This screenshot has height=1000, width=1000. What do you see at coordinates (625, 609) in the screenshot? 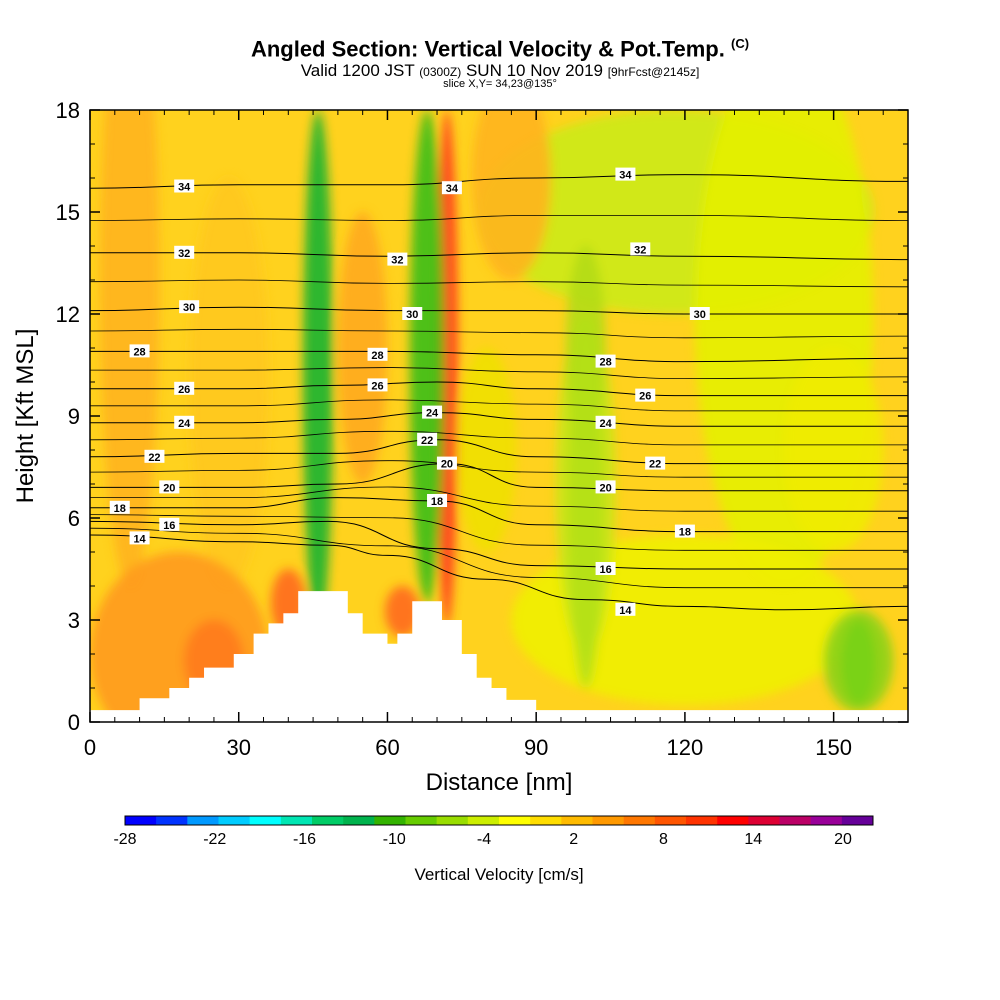
I see `contour-label-group: 14` at bounding box center [625, 609].